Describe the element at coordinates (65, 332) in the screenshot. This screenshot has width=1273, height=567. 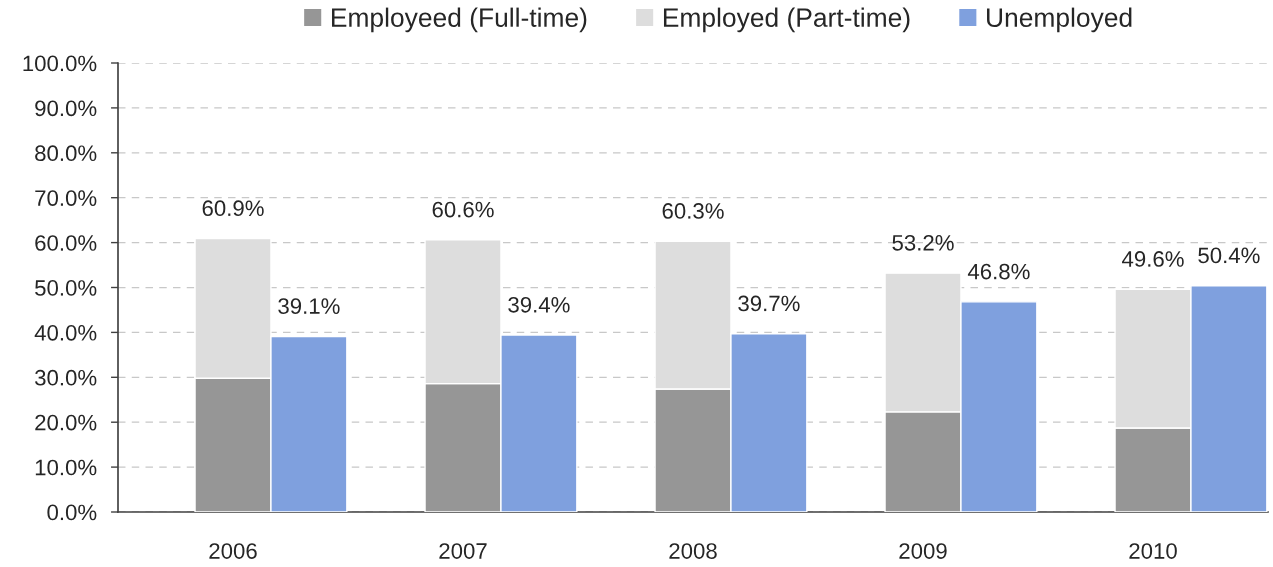
I see `y-tick-label: 40.0%` at that location.